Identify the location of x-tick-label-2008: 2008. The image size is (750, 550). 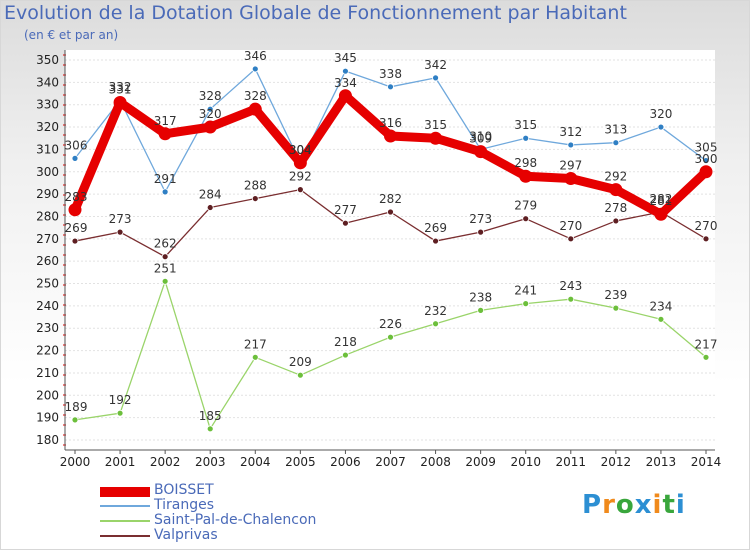
(435, 462).